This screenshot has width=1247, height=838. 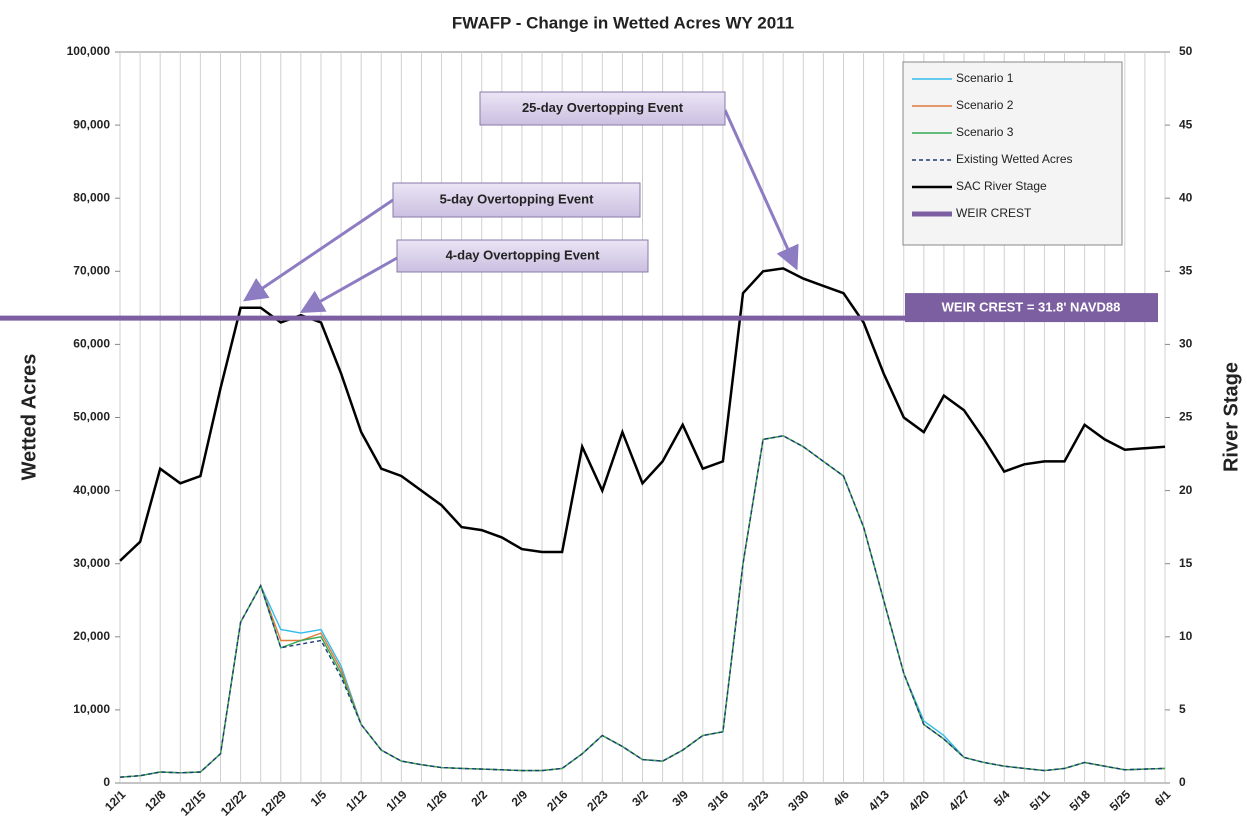 I want to click on x-tick-label: 2/9, so click(x=520, y=798).